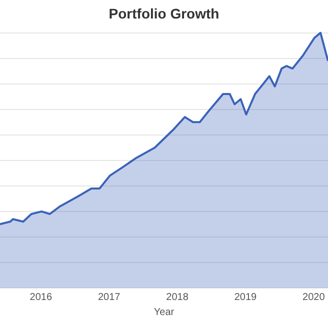 Image resolution: width=328 pixels, height=320 pixels. Describe the element at coordinates (109, 297) in the screenshot. I see `x-tick-label: 2017` at that location.